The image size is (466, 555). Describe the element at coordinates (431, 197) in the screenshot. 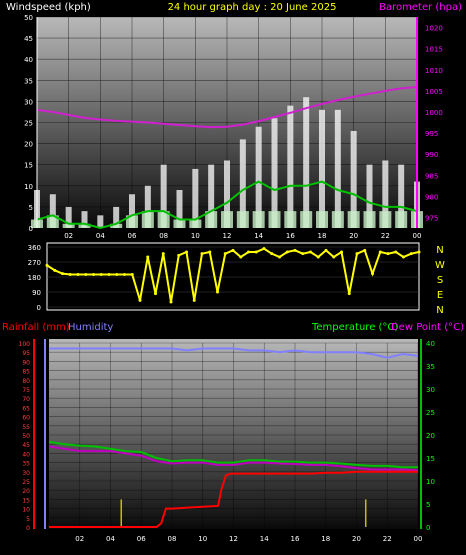

I see `barometer-tick-label: 980` at that location.